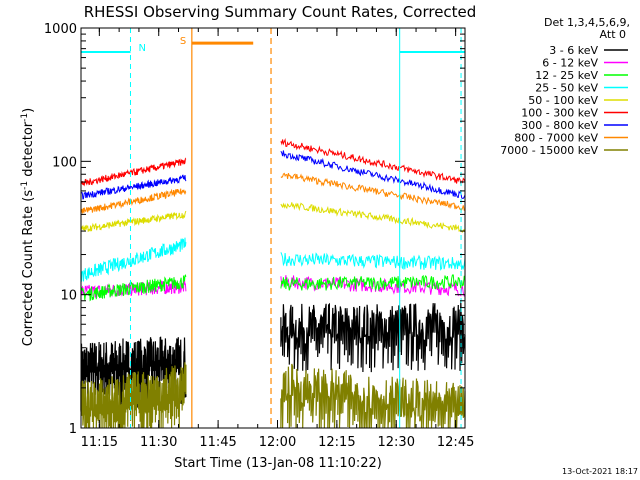 This screenshot has height=480, width=640. What do you see at coordinates (396, 442) in the screenshot?
I see `x-tick-label-6: 12:30` at bounding box center [396, 442].